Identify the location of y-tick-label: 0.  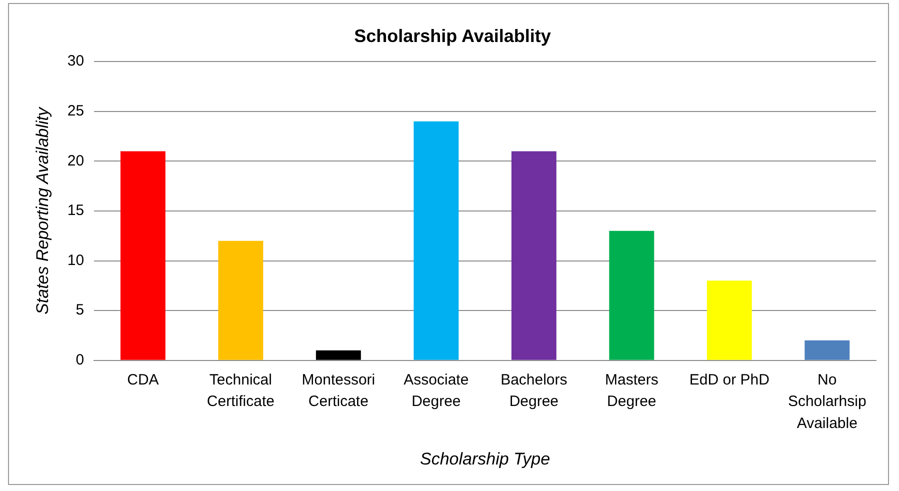
(80, 359).